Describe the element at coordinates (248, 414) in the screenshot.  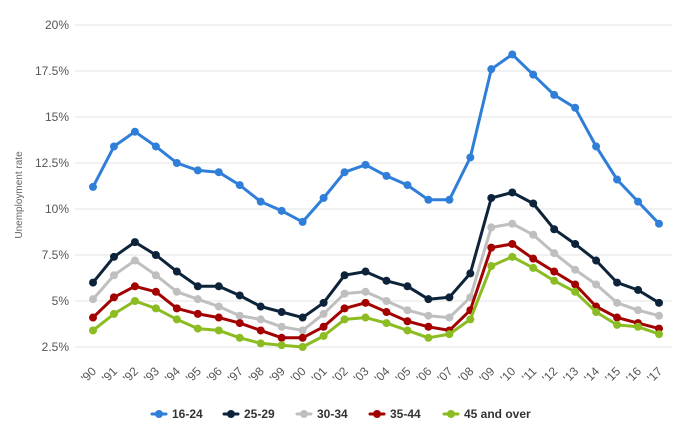
I see `legend-item: 25-29` at that location.